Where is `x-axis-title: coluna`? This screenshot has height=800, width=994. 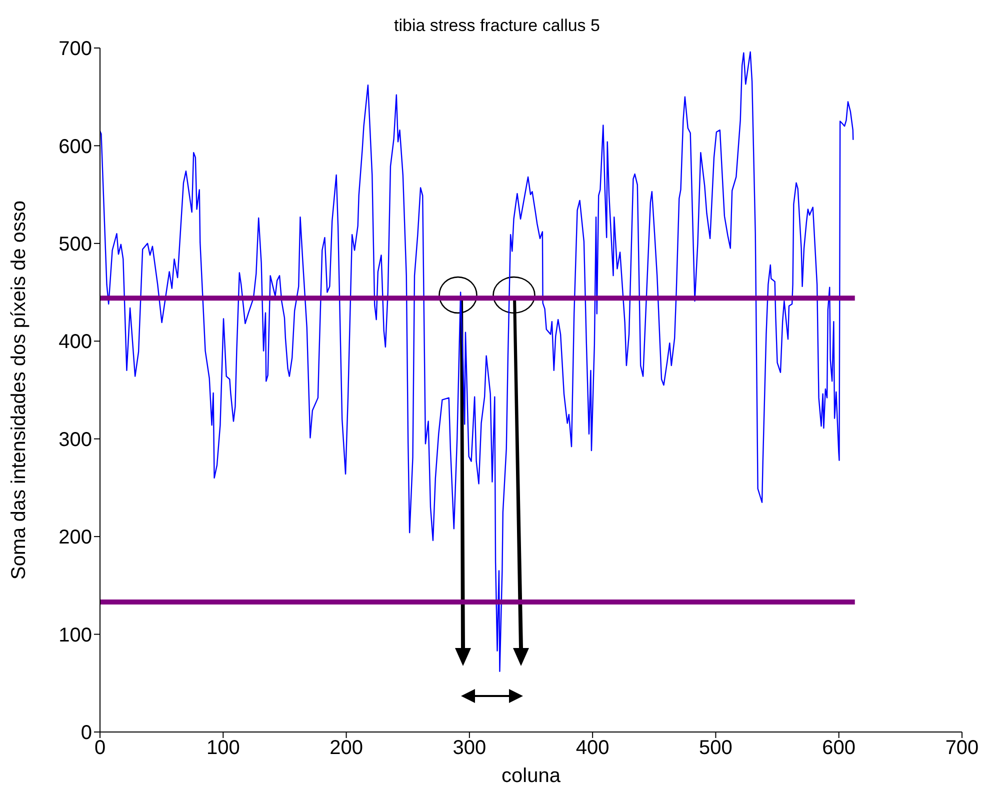
x-axis-title: coluna is located at coordinates (532, 776).